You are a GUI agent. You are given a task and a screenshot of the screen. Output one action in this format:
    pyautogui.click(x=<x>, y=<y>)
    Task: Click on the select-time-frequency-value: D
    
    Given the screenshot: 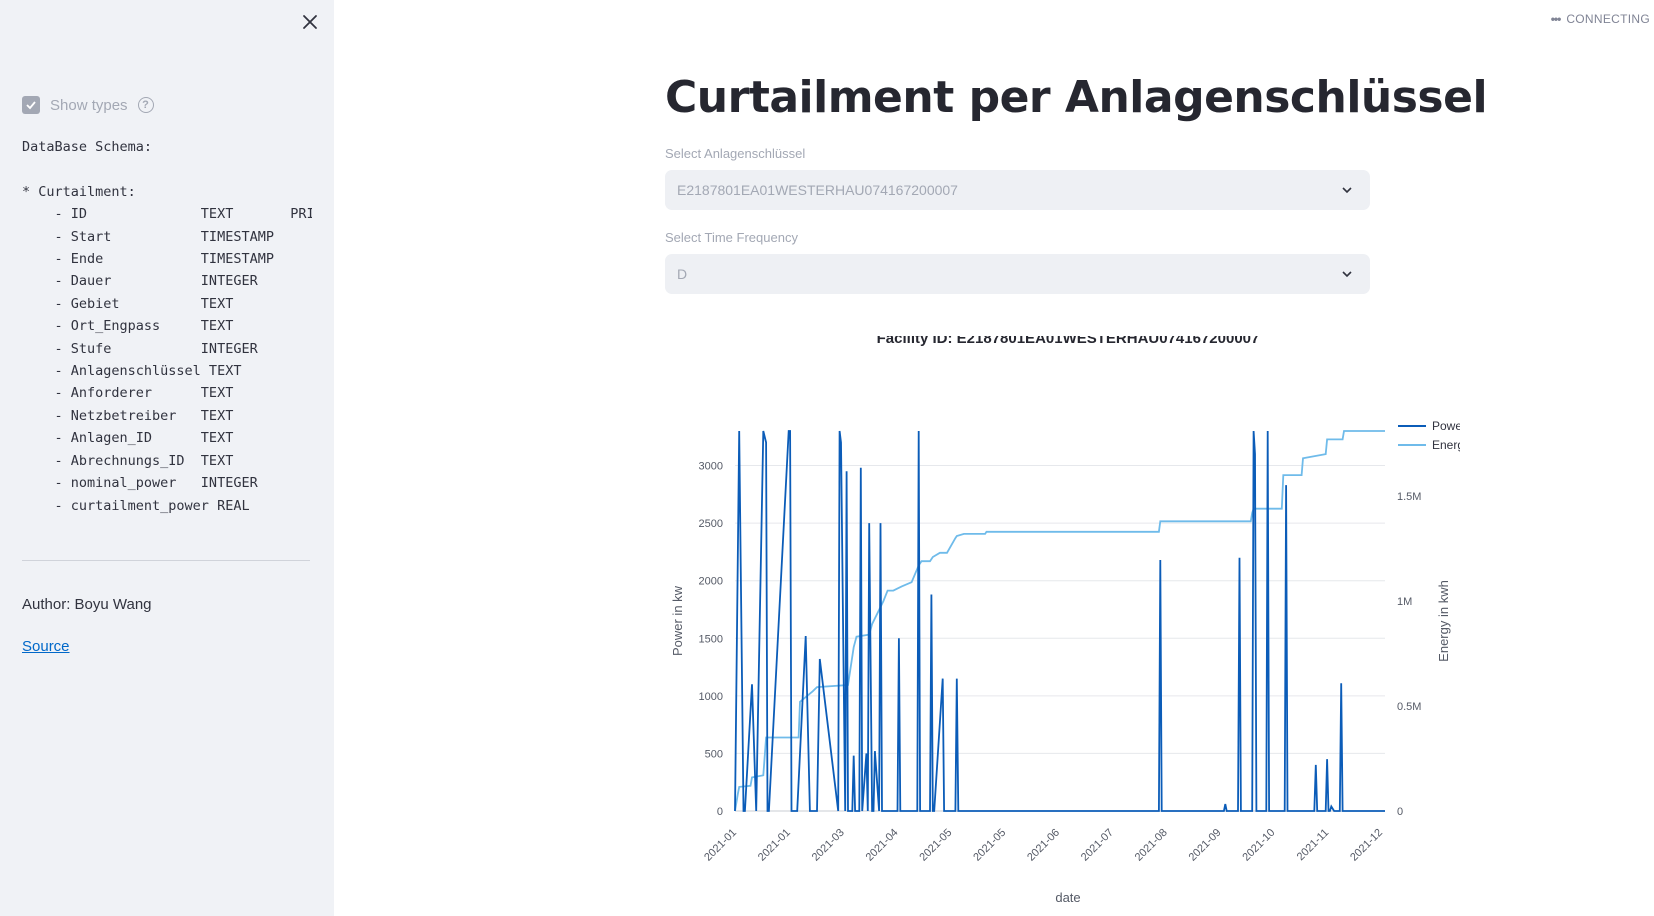 What is the action you would take?
    pyautogui.click(x=682, y=274)
    